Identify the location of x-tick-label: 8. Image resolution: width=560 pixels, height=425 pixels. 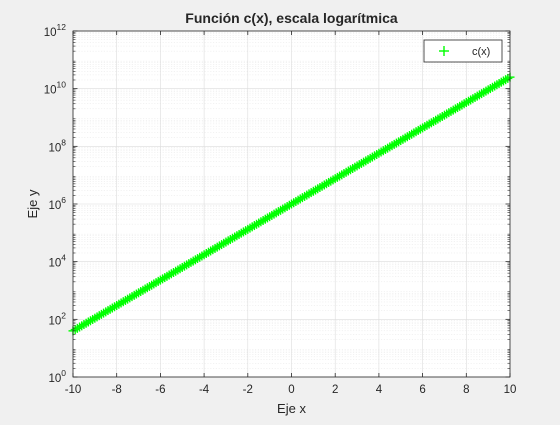
(466, 390).